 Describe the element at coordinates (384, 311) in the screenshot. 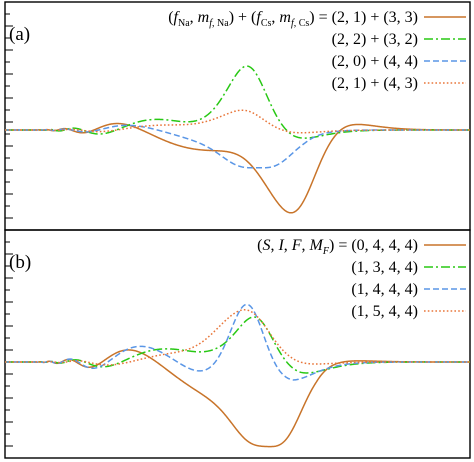

I see `legend-label: (1, 5, 4, 4)` at that location.